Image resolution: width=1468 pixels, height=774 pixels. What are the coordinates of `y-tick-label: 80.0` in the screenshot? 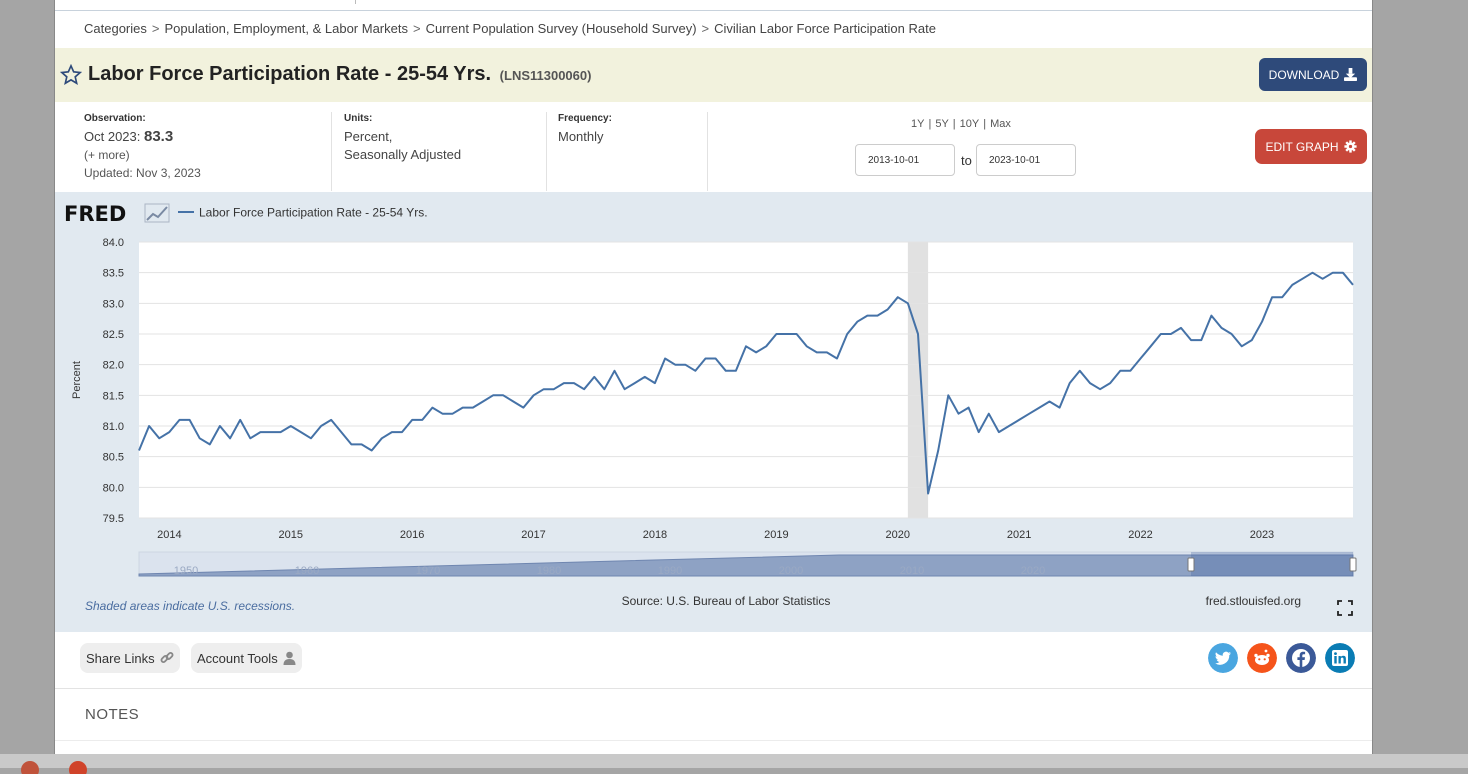 It's located at (113, 488).